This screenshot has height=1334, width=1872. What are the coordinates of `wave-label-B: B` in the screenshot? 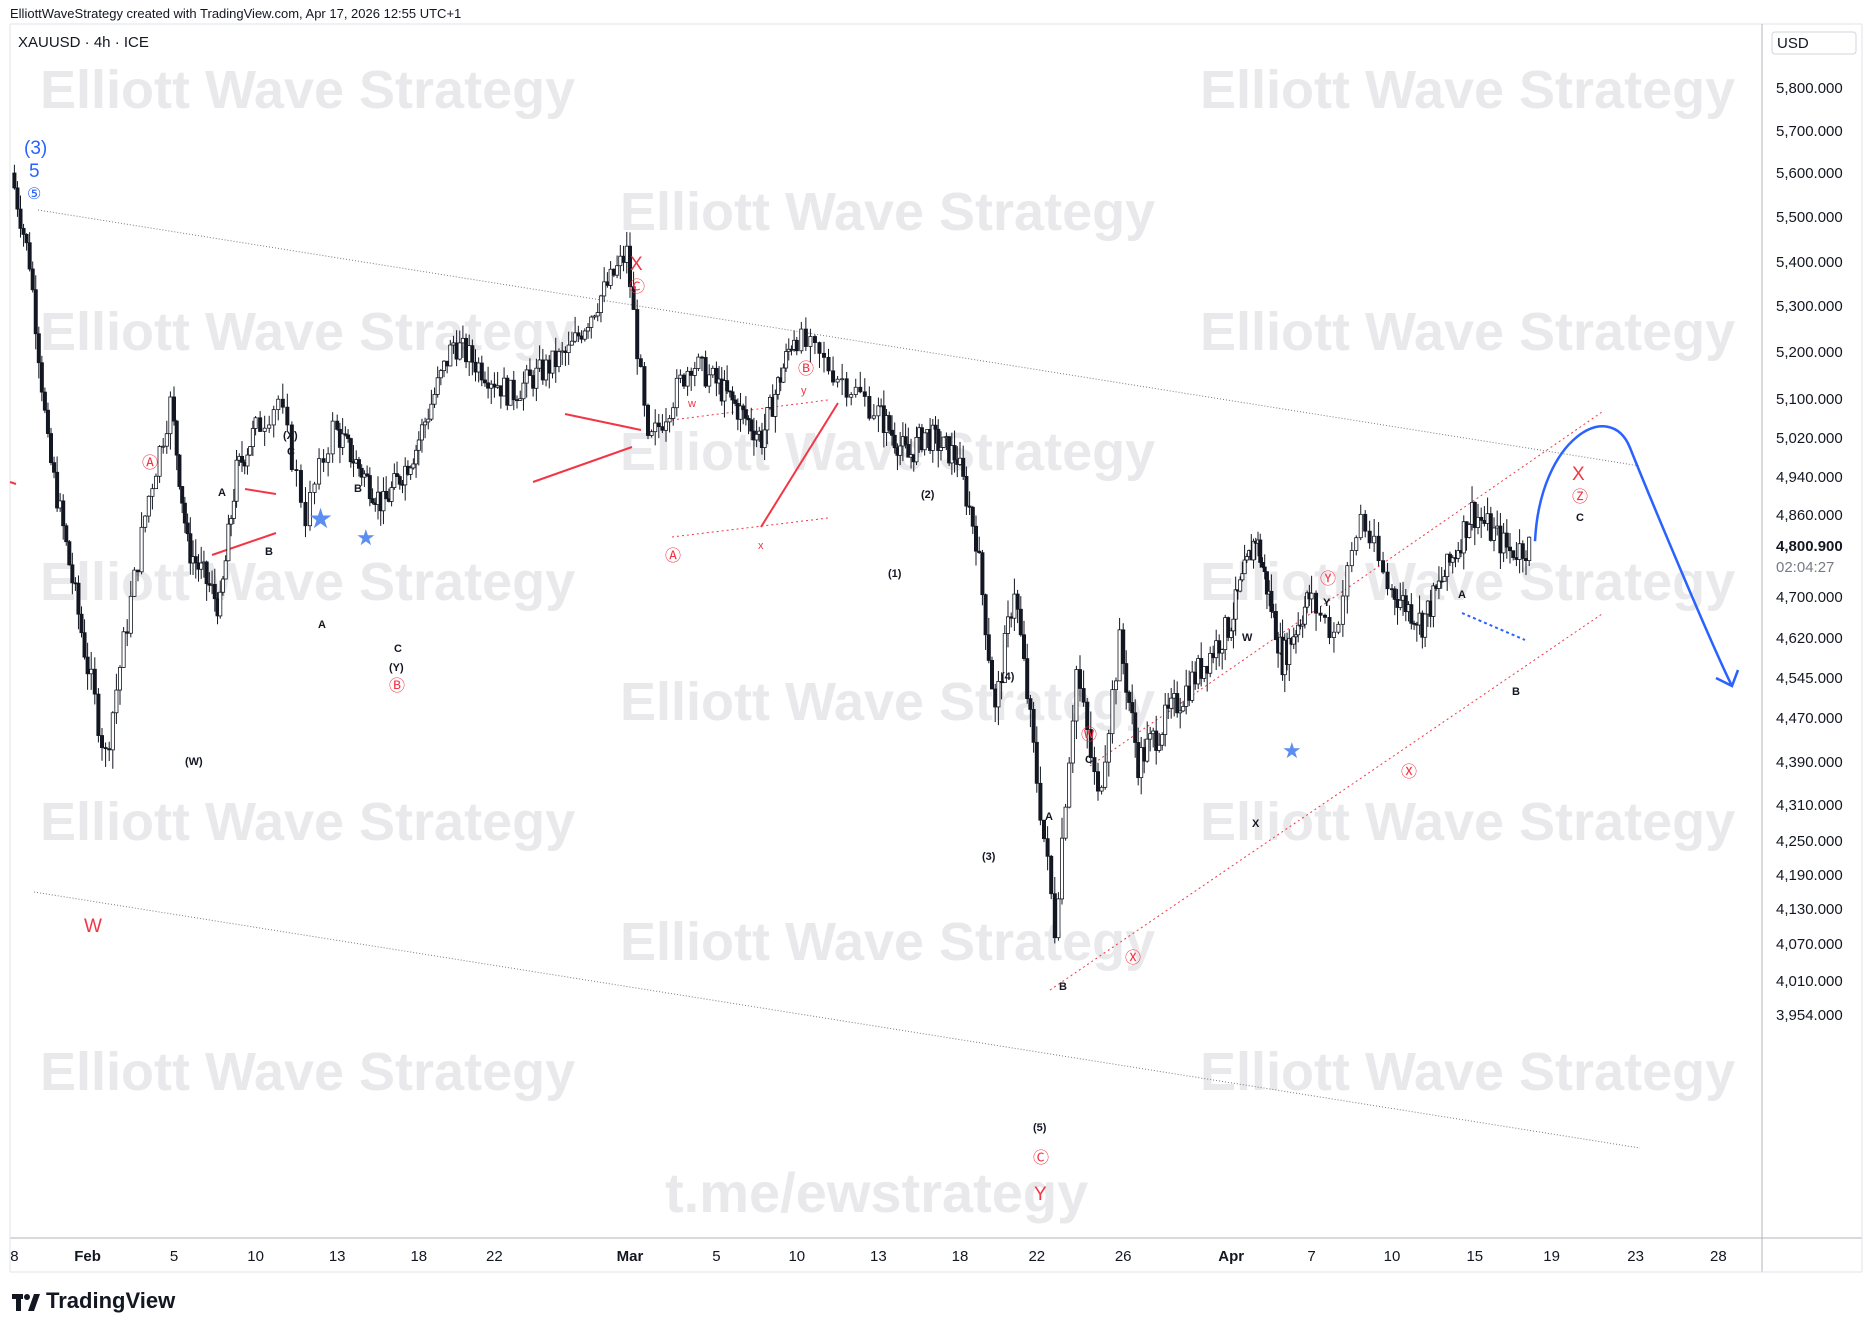 It's located at (269, 552).